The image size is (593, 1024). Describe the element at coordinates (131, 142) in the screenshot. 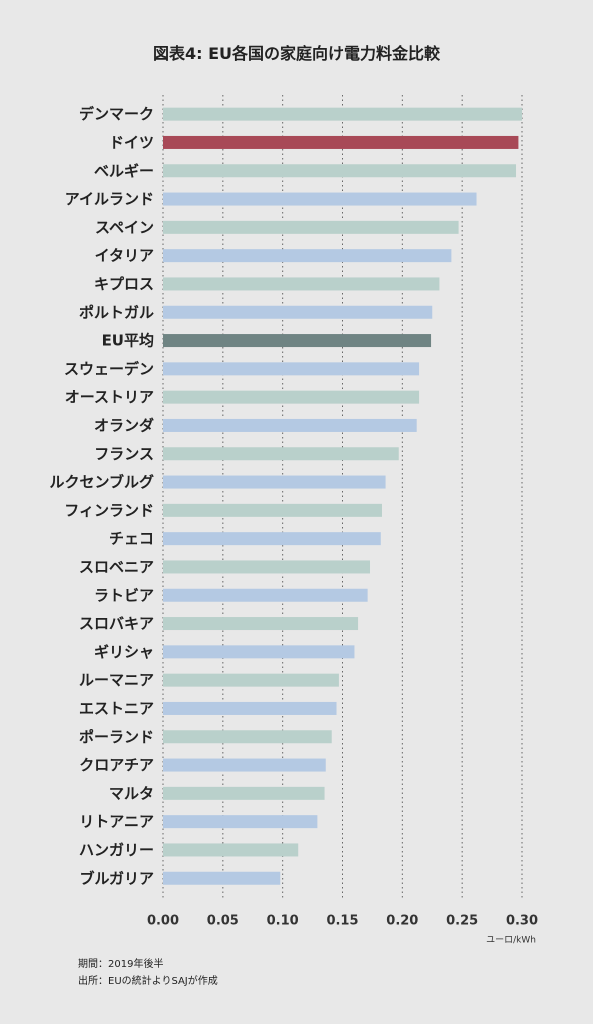

I see `category-label-1: ドイツ` at that location.